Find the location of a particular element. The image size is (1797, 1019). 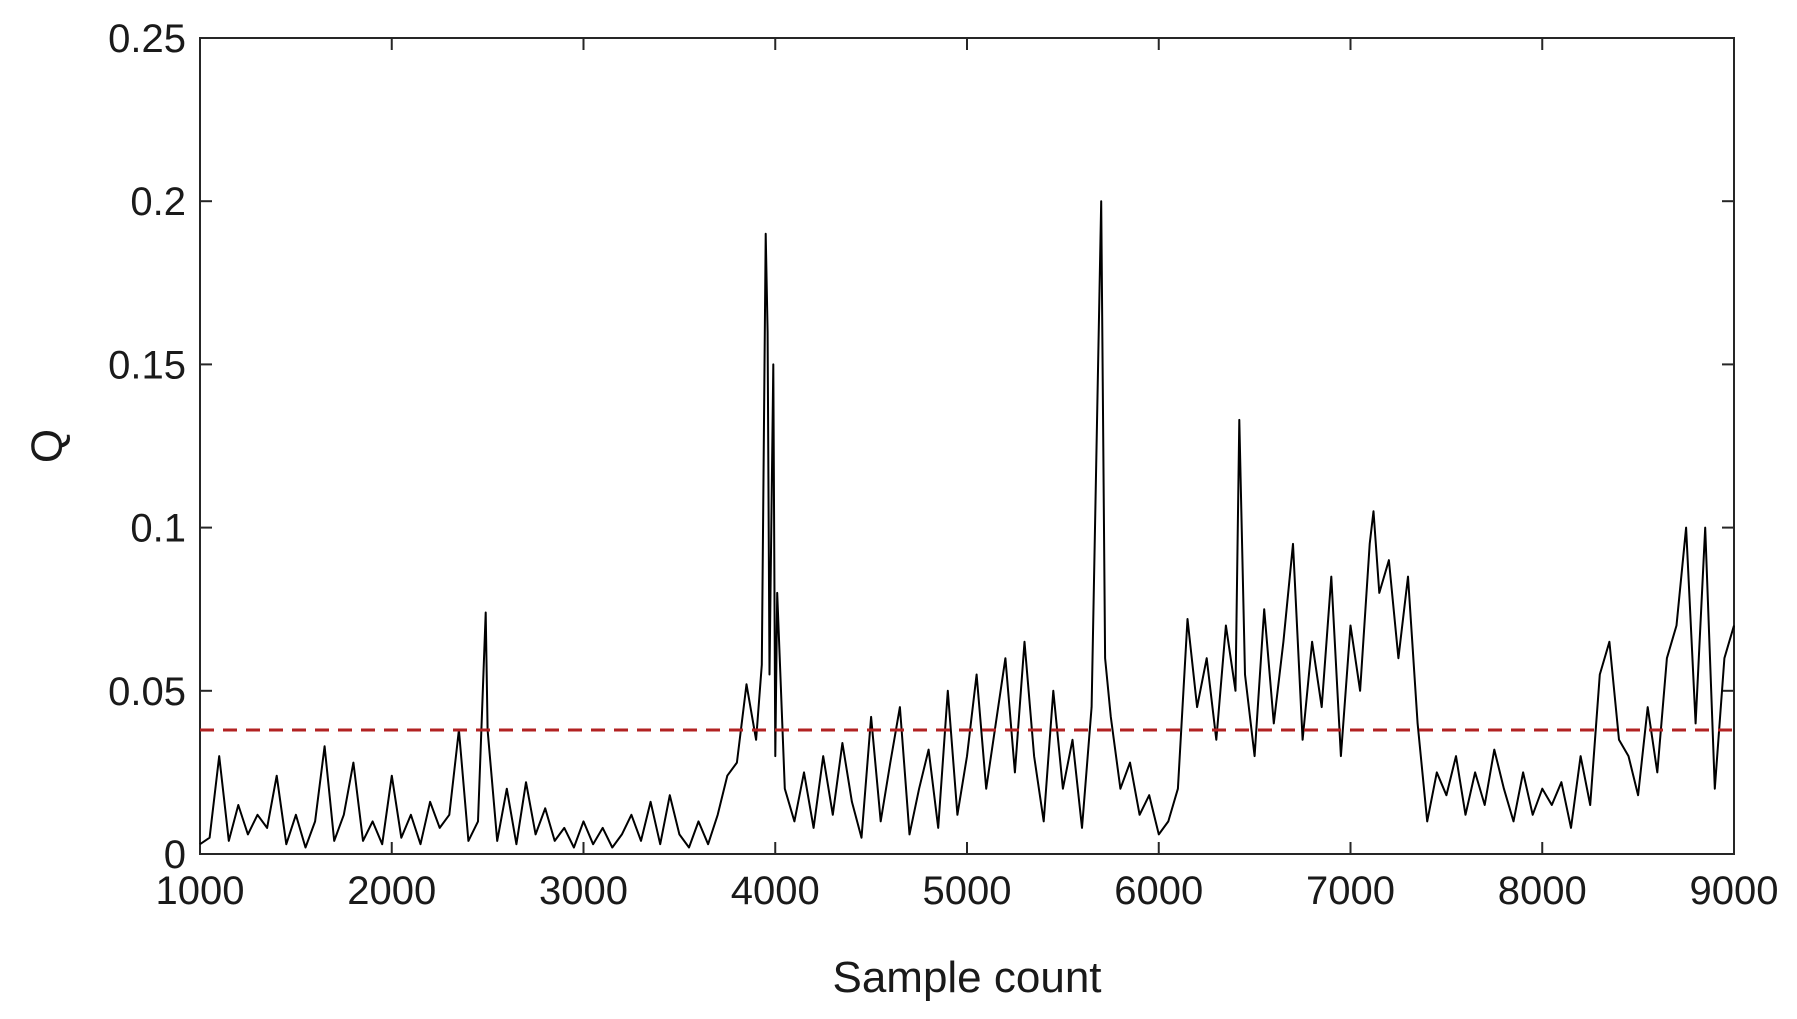

x-tick-label: 7000 is located at coordinates (1350, 891).